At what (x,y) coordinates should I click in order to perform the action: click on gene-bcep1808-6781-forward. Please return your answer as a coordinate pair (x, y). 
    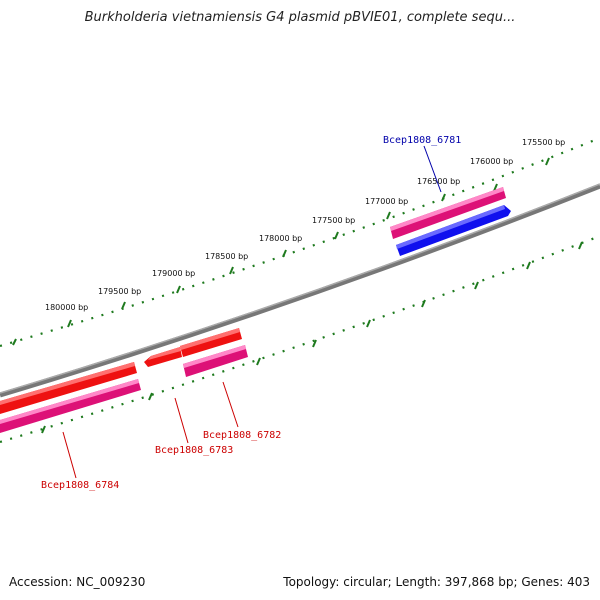
    Looking at the image, I should click on (448, 213).